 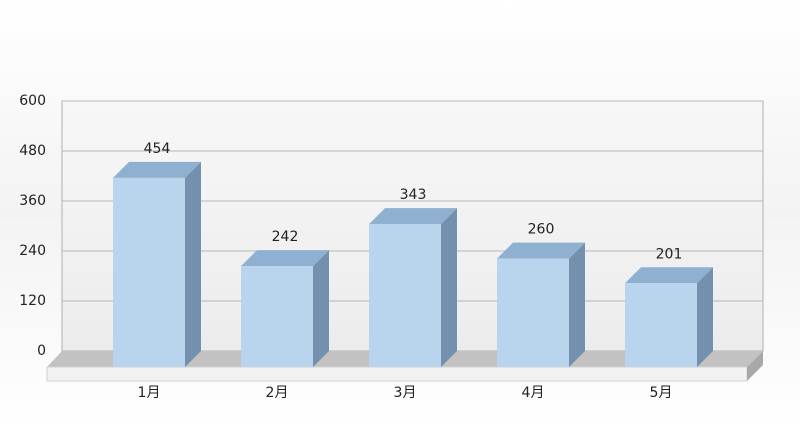 I want to click on x-tick-label: 1月, so click(x=149, y=393).